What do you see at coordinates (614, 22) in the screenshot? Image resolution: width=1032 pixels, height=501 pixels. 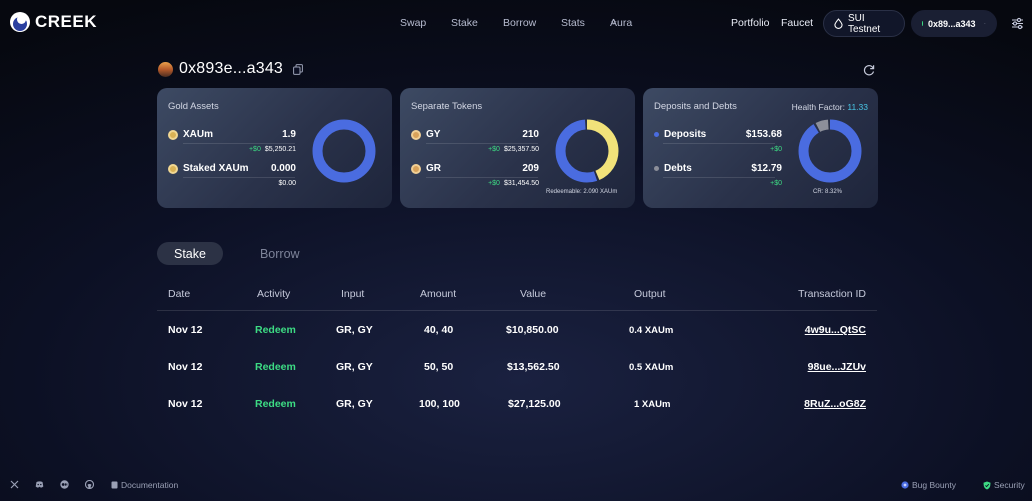 I see `sparkle-icon: ✧` at bounding box center [614, 22].